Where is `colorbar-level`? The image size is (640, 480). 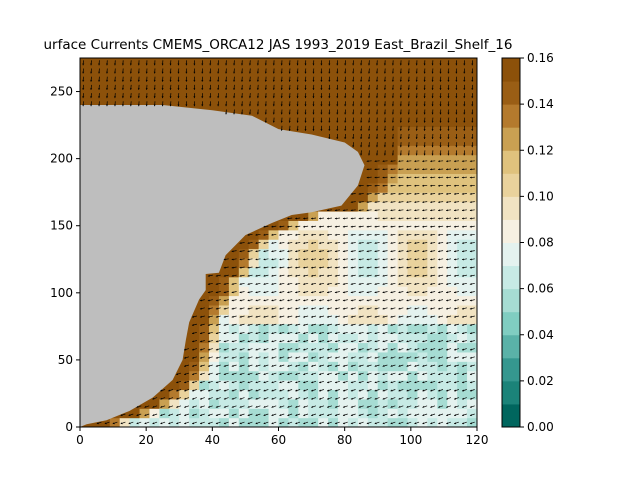 colorbar-level is located at coordinates (511, 323).